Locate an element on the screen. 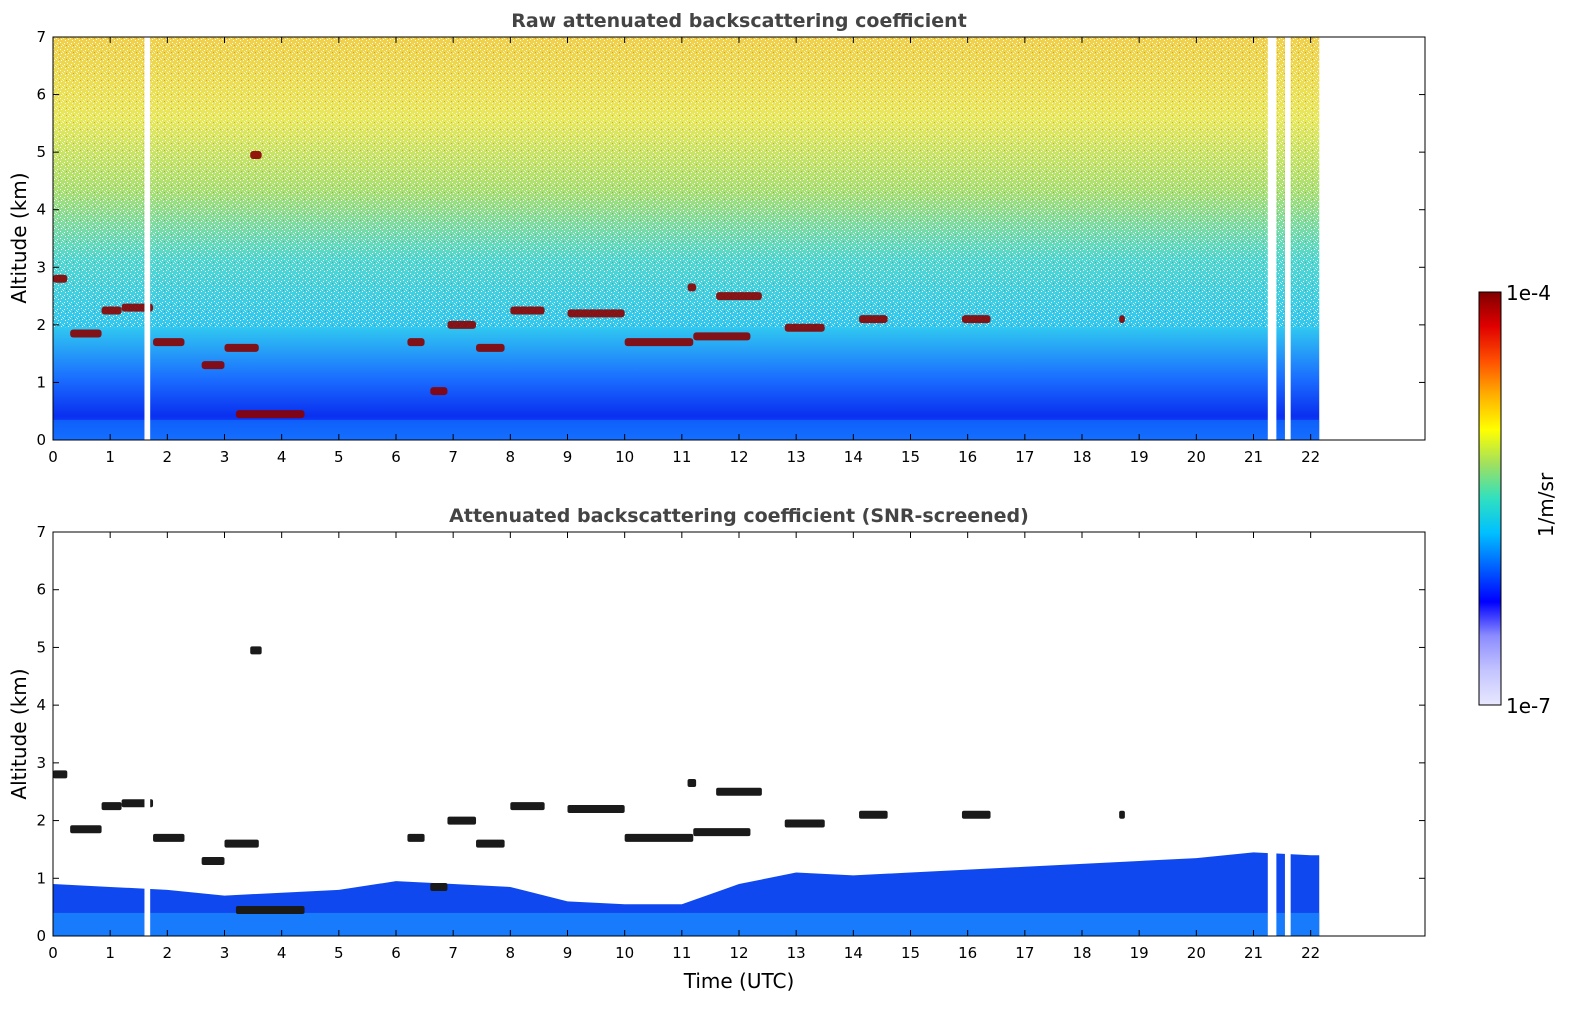 This screenshot has width=1595, height=1020. panel-screened-xlabel: Time (UTC) is located at coordinates (739, 981).